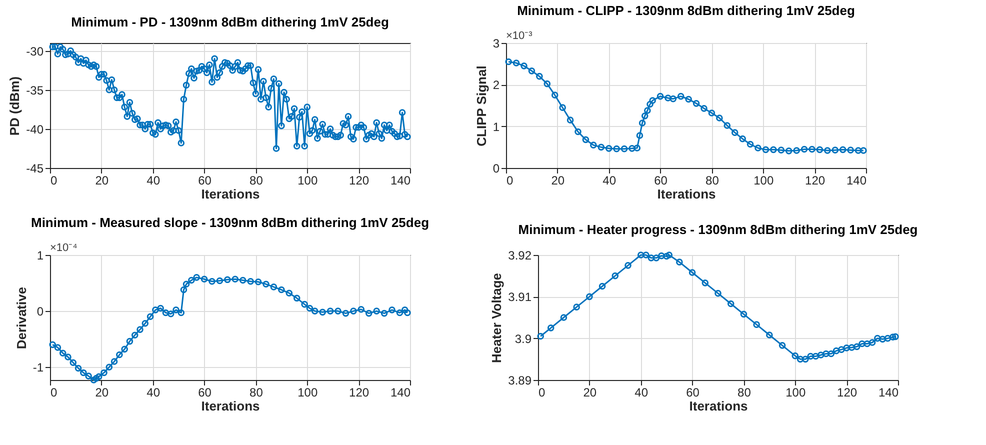 This screenshot has height=445, width=986. I want to click on y-tick-label: -45, so click(35, 169).